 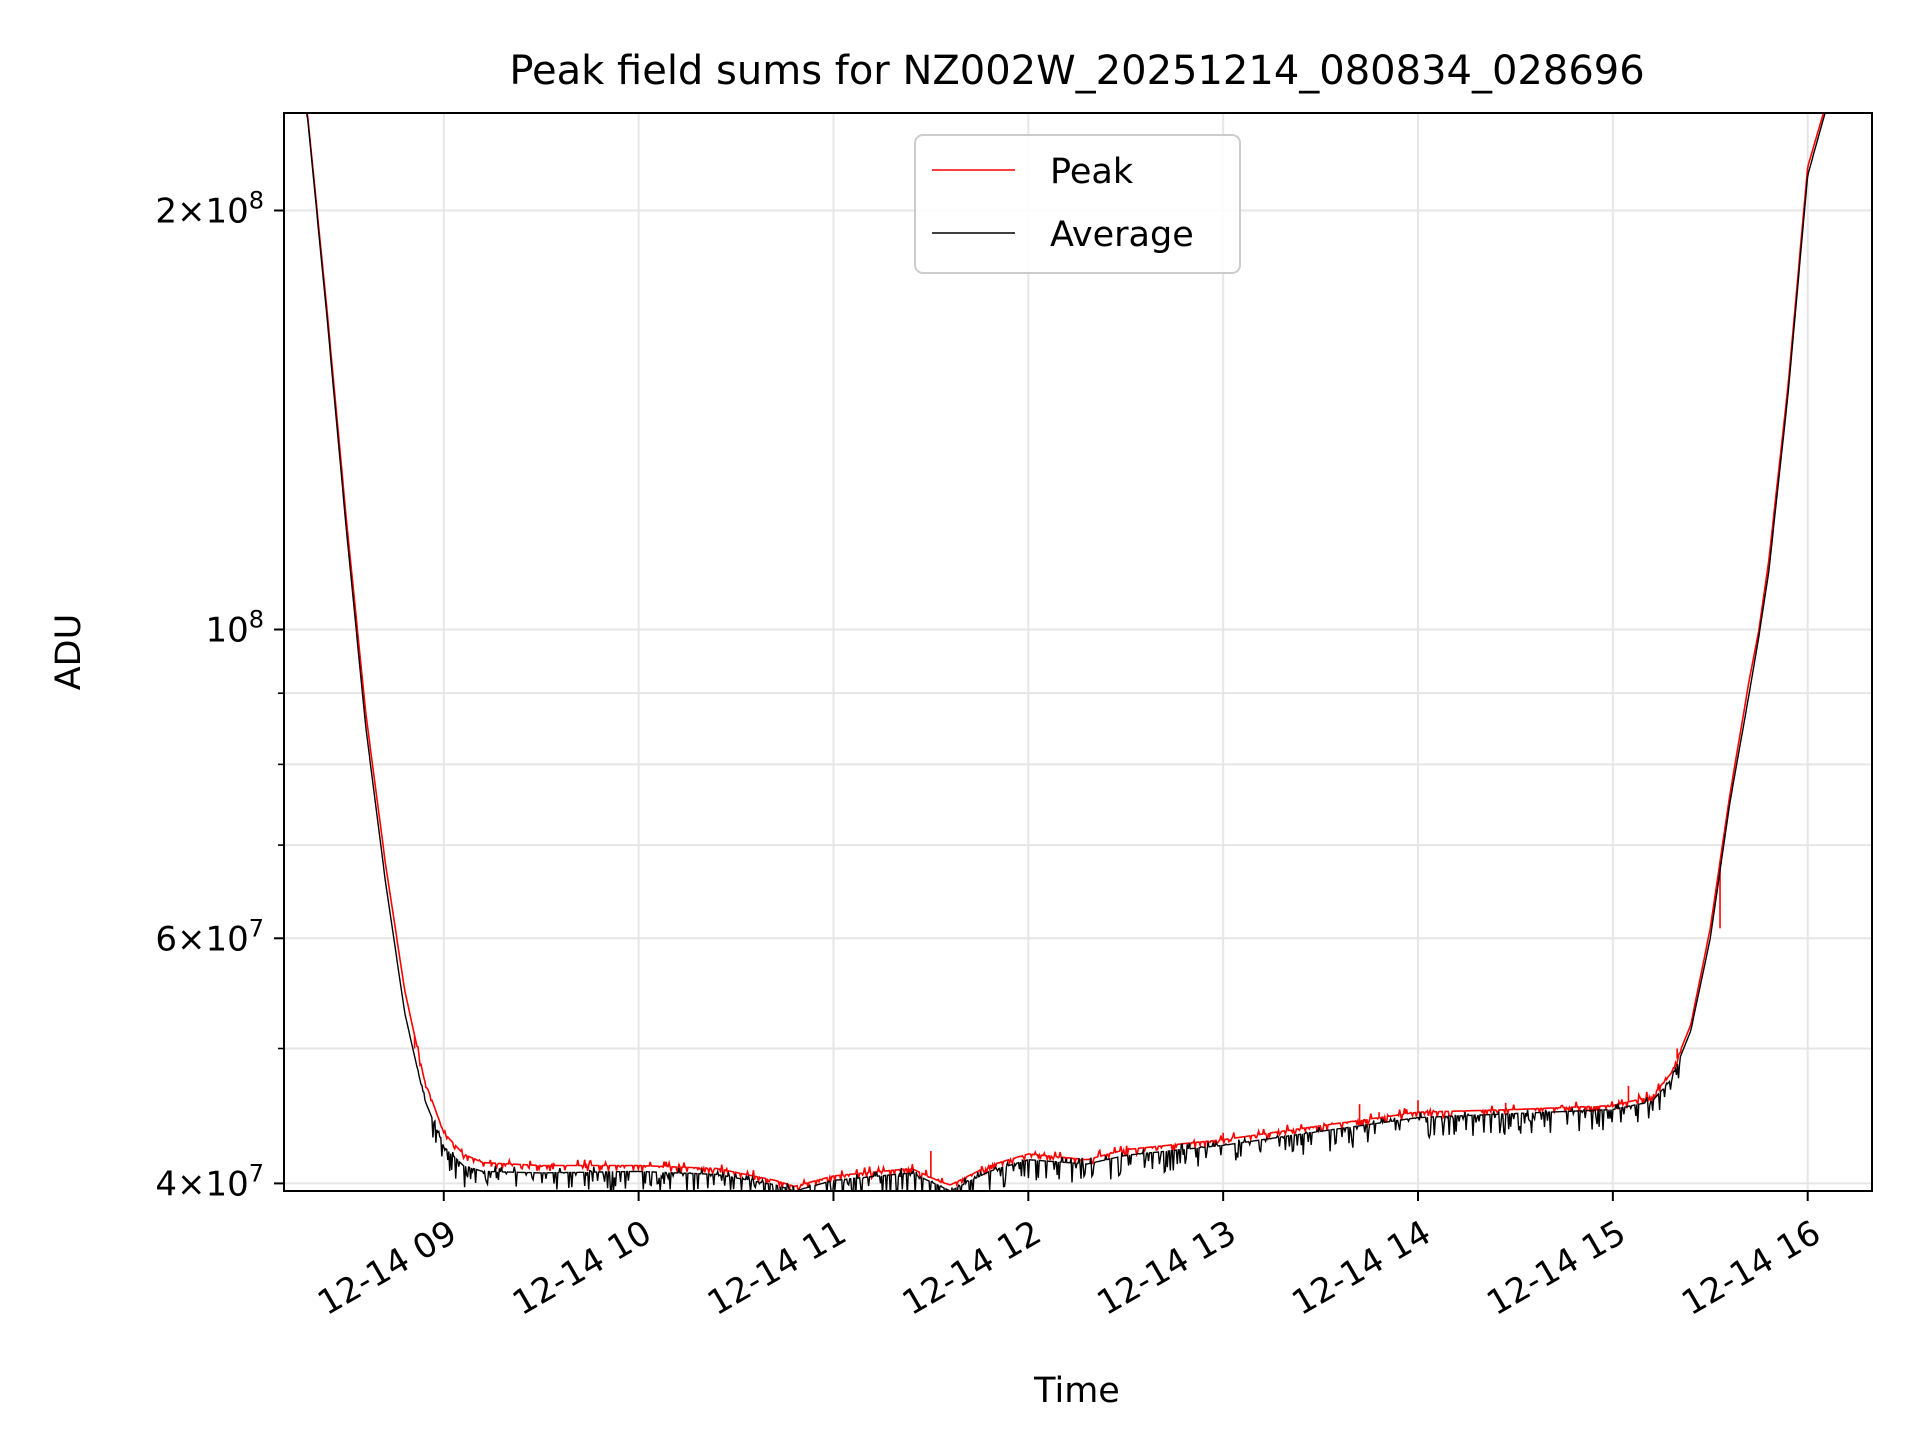 I want to click on legend: Peak Average, so click(x=1077, y=204).